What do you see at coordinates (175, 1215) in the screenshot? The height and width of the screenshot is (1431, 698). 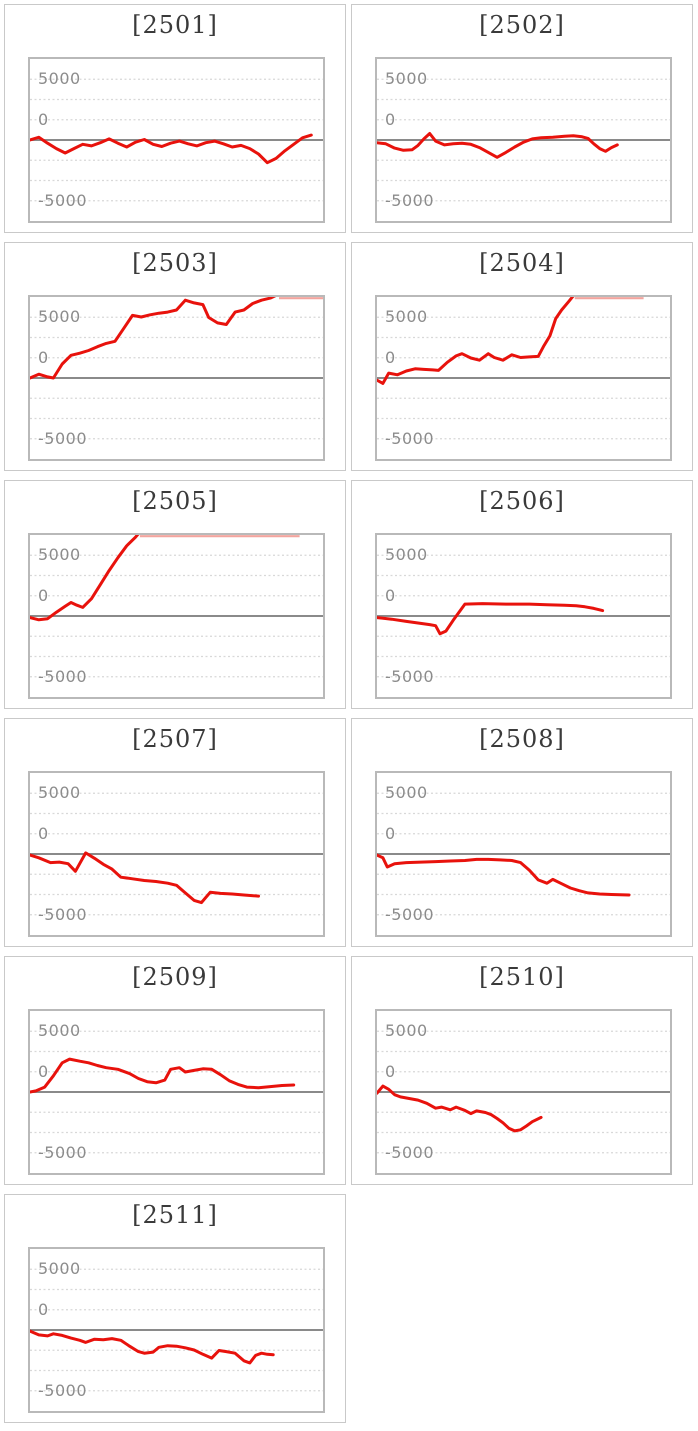 I see `machine-number-title: [2511]` at bounding box center [175, 1215].